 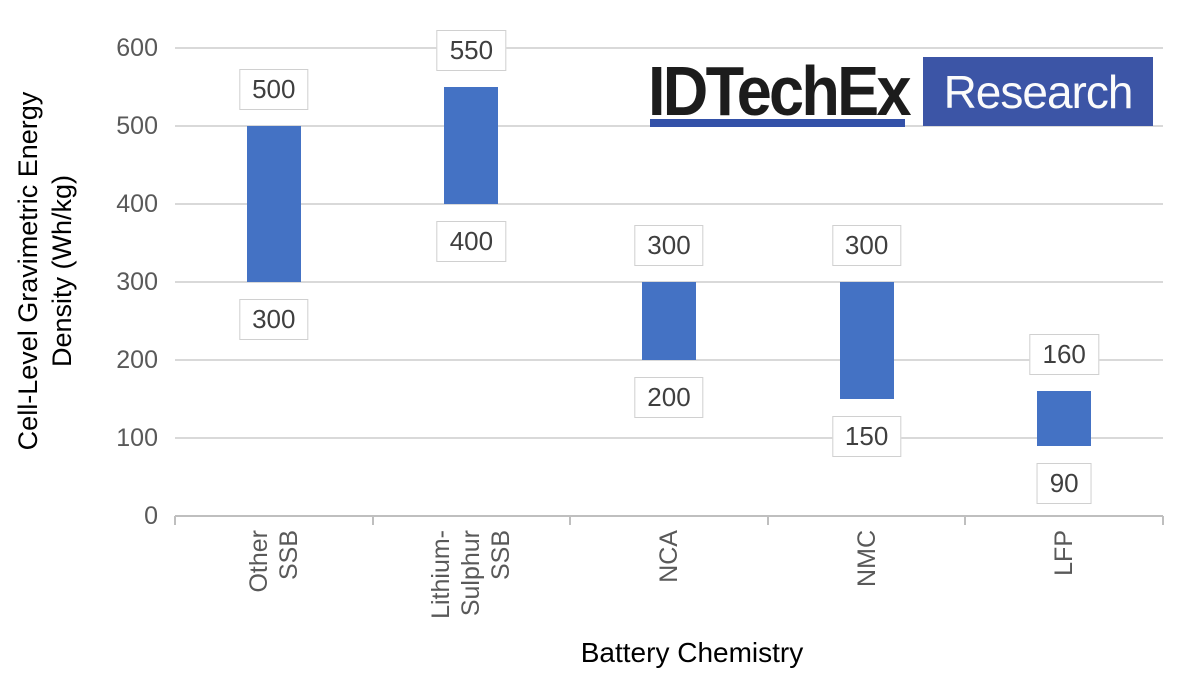 I want to click on range-bar-lfp, so click(x=1064, y=418).